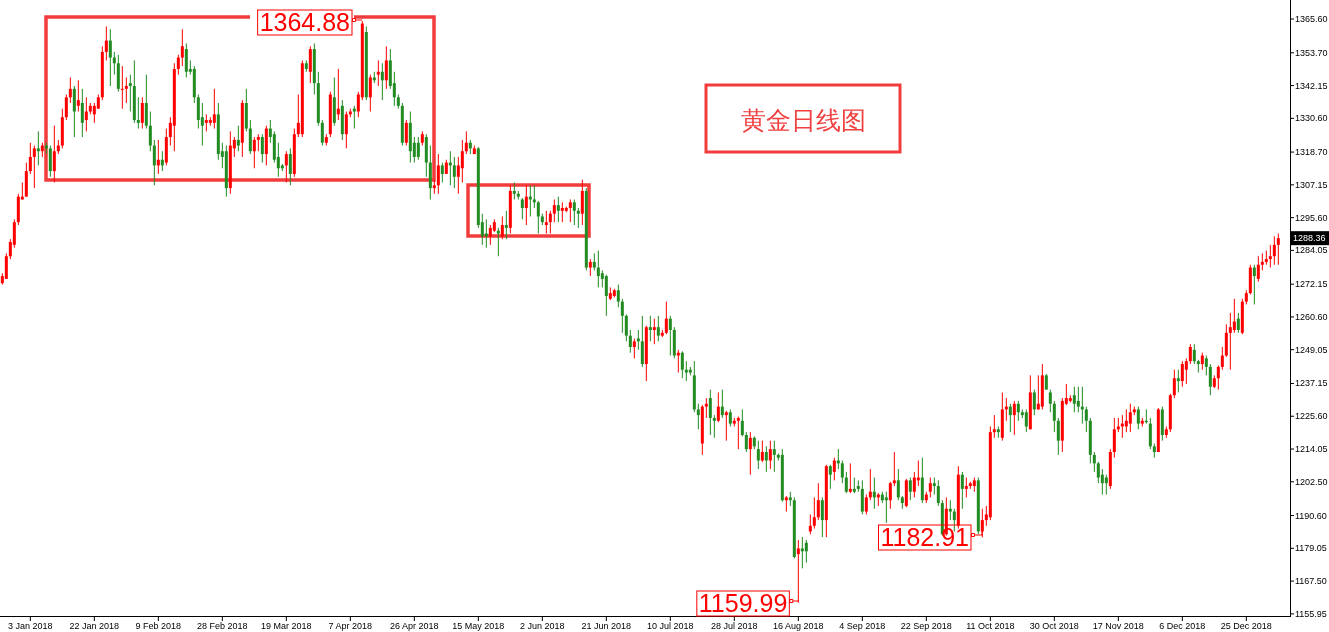 The height and width of the screenshot is (632, 1329). Describe the element at coordinates (350, 626) in the screenshot. I see `x-tick-label: 7 Apr 2018` at that location.